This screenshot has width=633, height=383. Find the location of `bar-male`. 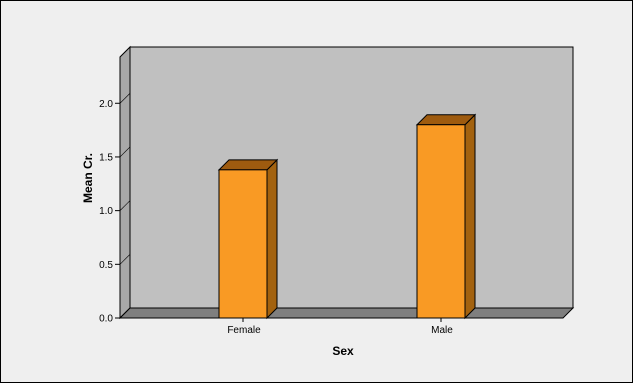

bar-male is located at coordinates (446, 216).